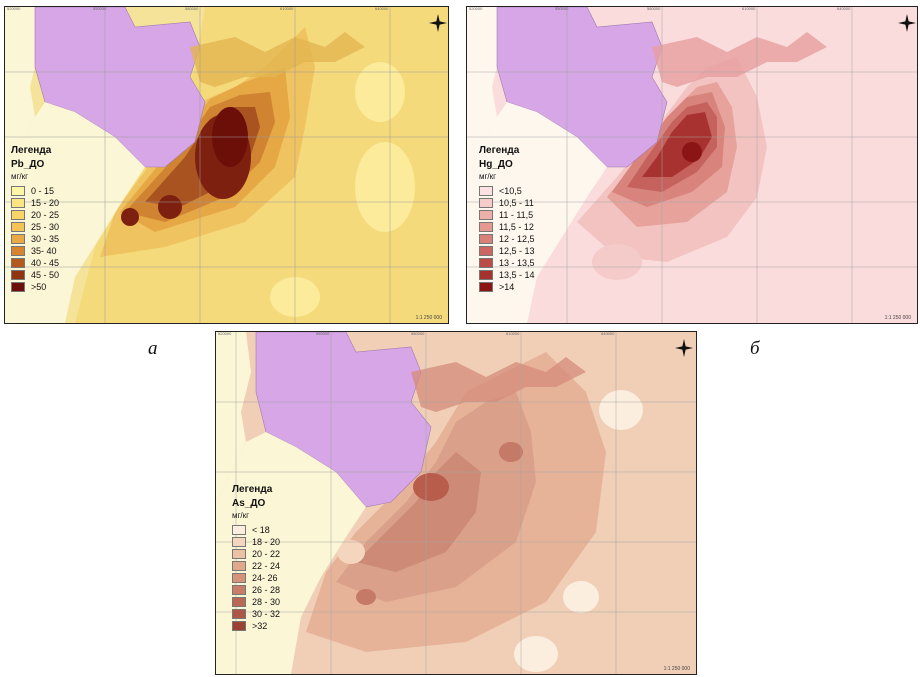 The image size is (920, 677). What do you see at coordinates (44, 251) in the screenshot?
I see `legend-label: 35- 40` at bounding box center [44, 251].